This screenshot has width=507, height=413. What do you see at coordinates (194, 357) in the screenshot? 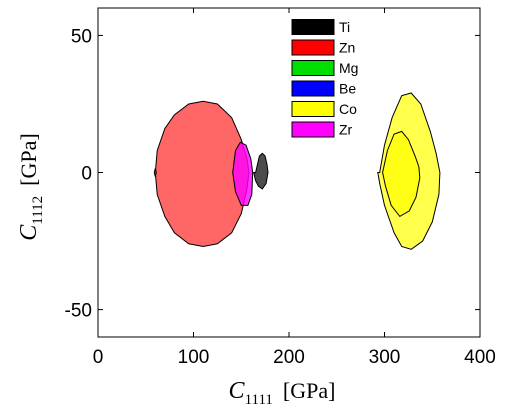
I see `x-tick-label: 100` at bounding box center [194, 357].